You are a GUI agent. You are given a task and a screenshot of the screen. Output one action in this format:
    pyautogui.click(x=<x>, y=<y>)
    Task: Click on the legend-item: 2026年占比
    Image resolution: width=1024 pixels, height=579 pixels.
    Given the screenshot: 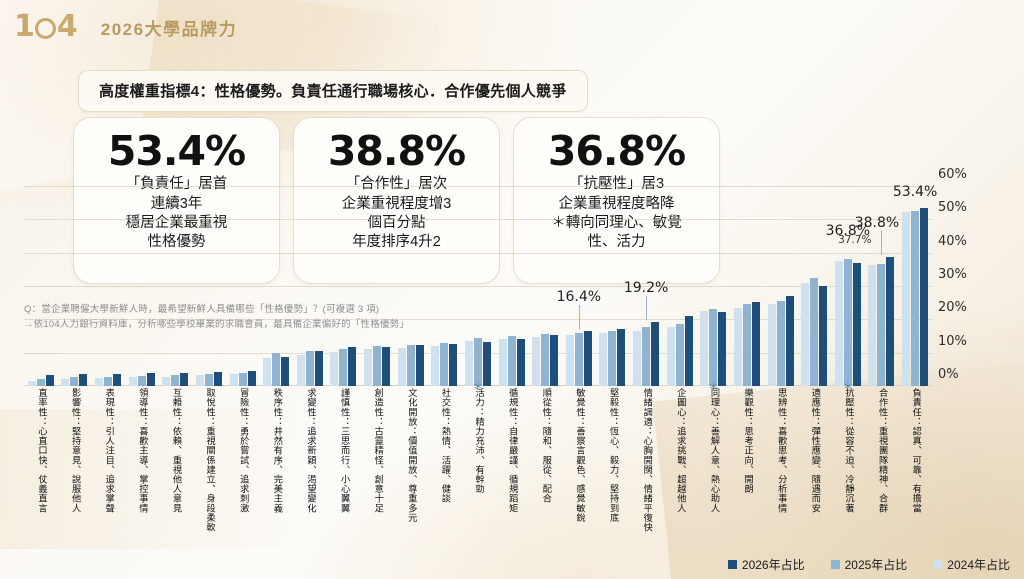 What is the action you would take?
    pyautogui.click(x=766, y=564)
    